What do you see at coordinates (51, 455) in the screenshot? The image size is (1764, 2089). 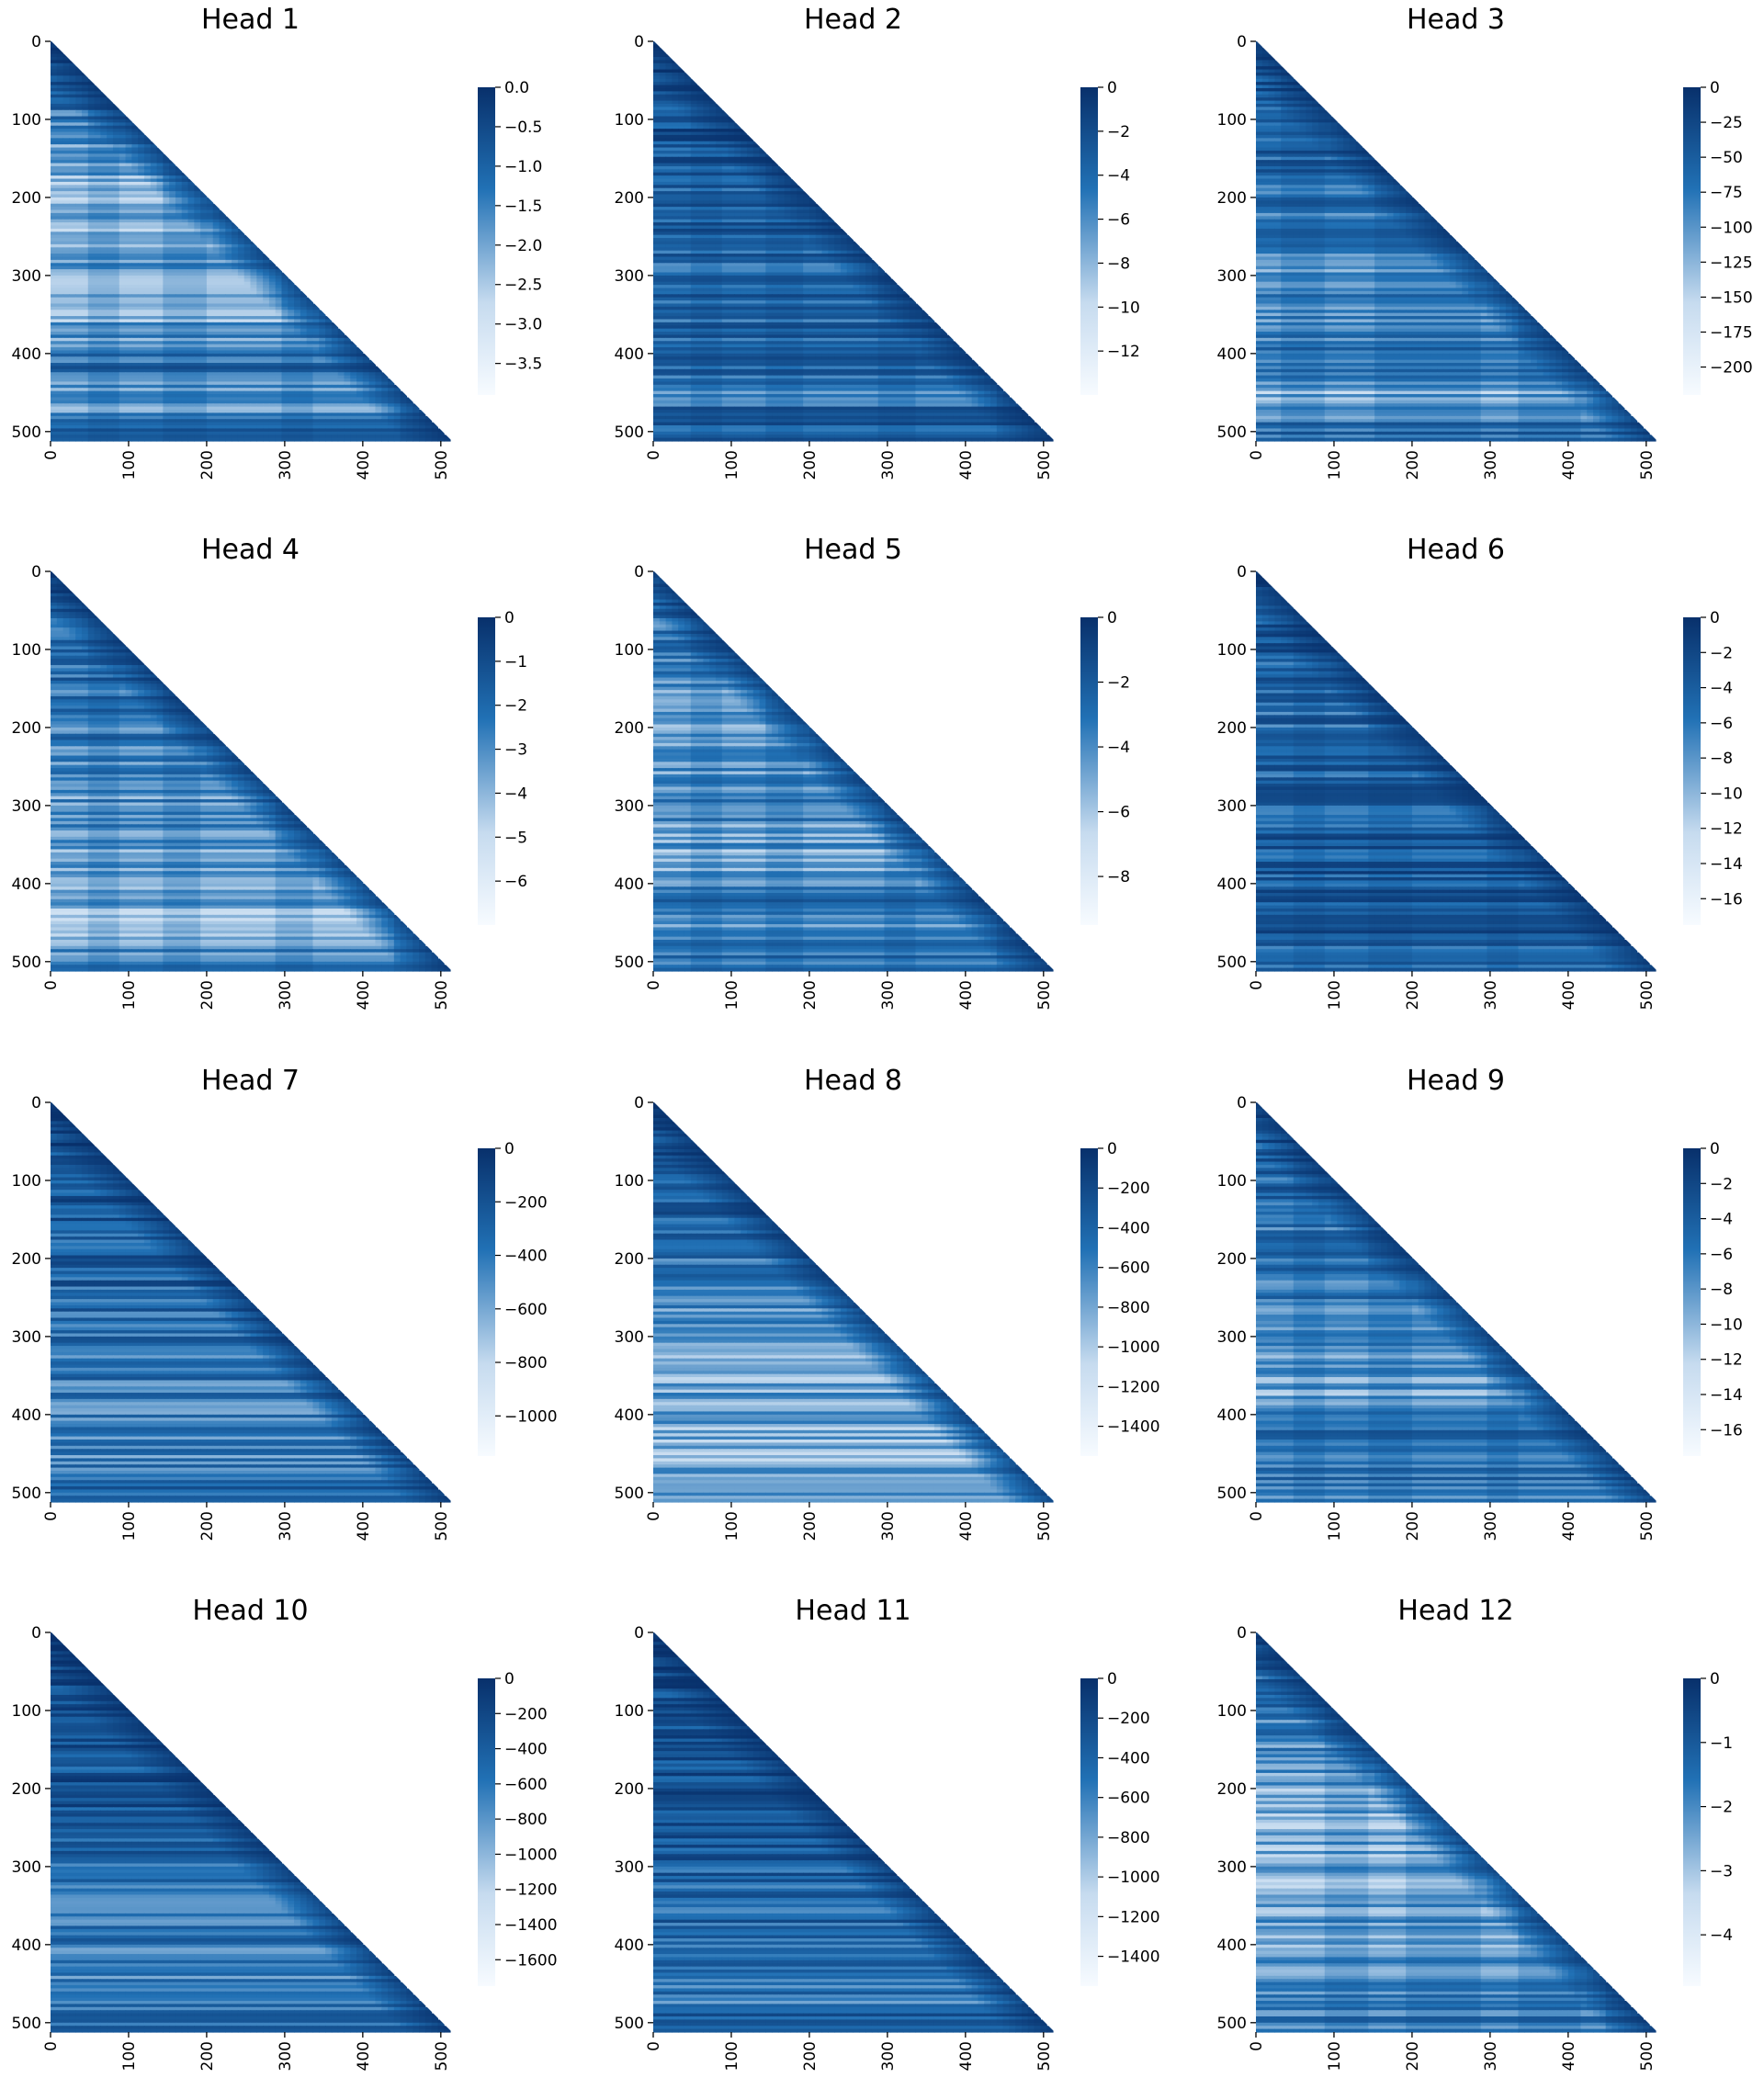 I see `x-tick-label: 0` at bounding box center [51, 455].